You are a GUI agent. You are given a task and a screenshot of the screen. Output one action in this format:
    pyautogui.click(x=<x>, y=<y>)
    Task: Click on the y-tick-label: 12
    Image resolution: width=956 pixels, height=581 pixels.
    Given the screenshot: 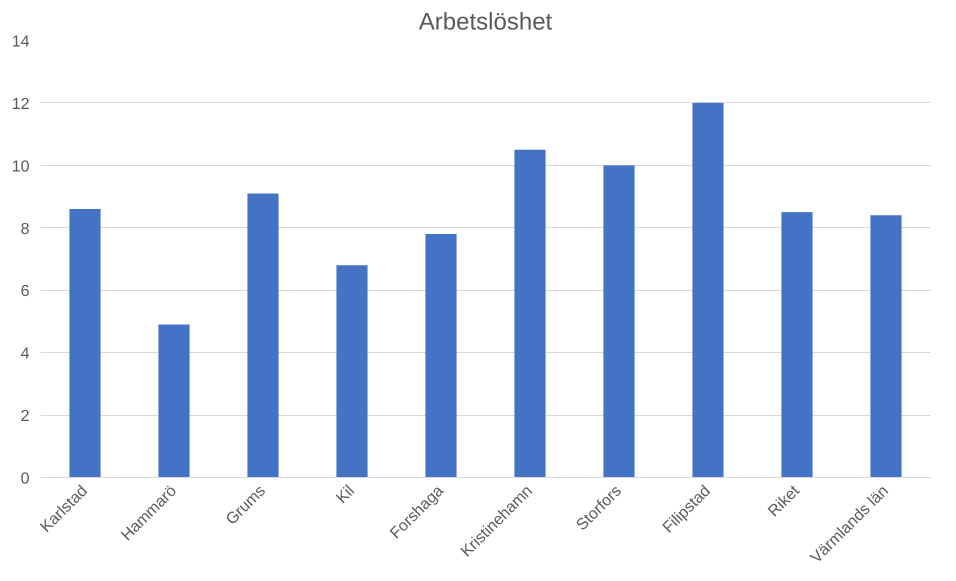 What is the action you would take?
    pyautogui.click(x=21, y=104)
    